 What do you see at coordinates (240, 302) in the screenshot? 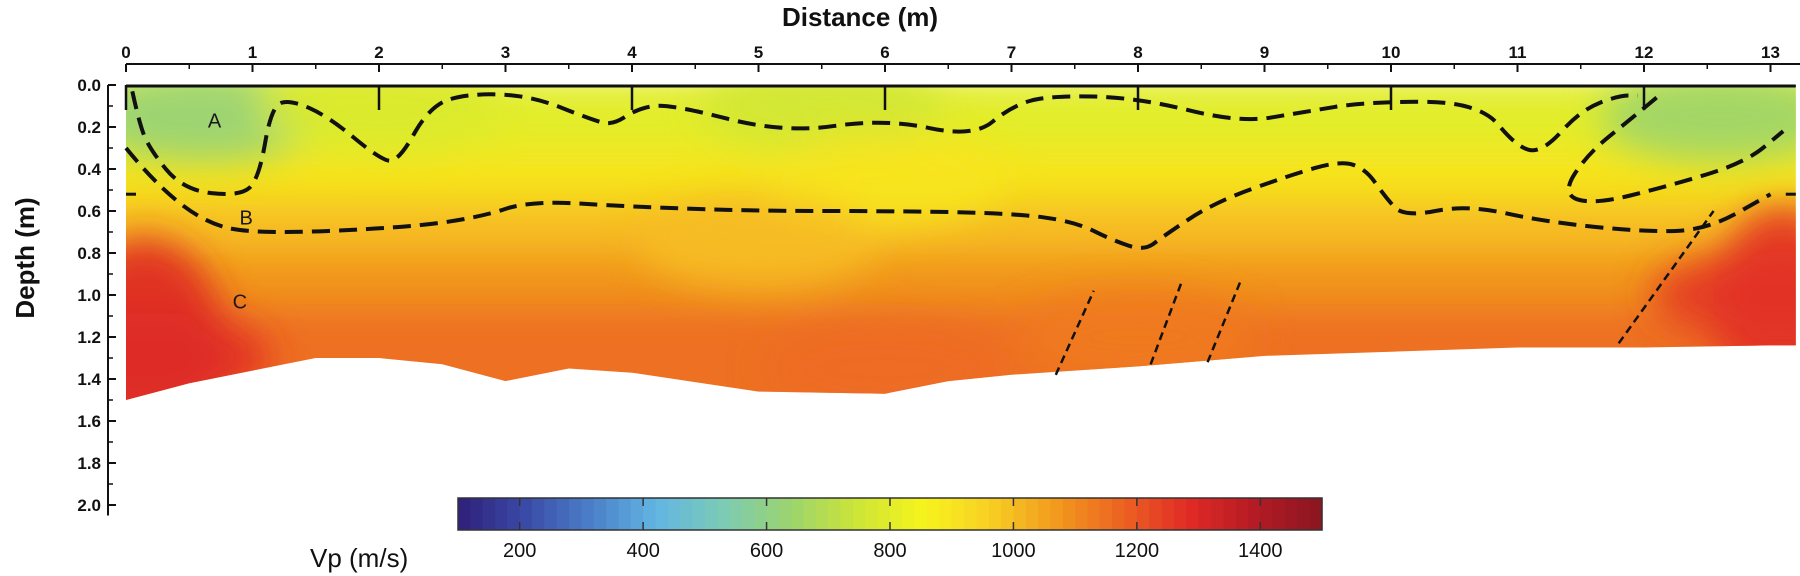
I see `layer-label-C: C` at bounding box center [240, 302].